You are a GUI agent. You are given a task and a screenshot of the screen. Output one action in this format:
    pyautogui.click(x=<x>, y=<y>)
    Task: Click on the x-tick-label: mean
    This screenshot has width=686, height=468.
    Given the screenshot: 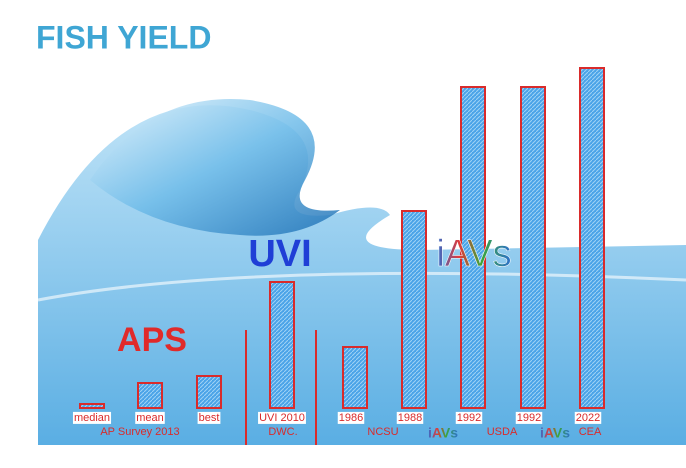 What is the action you would take?
    pyautogui.click(x=150, y=418)
    